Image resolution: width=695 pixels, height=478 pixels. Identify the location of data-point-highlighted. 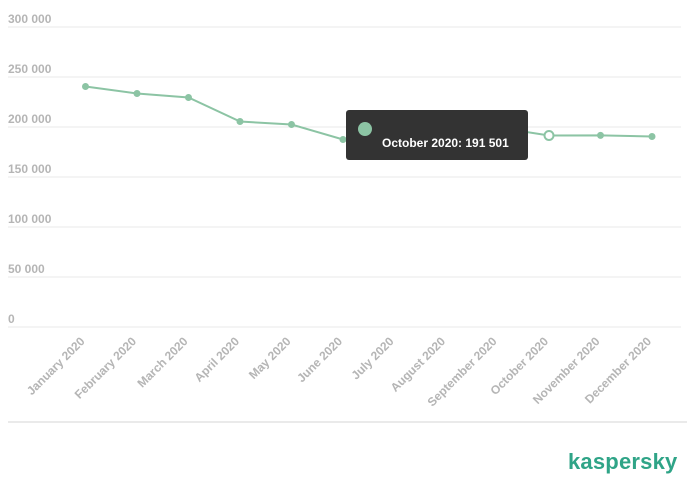
(549, 135).